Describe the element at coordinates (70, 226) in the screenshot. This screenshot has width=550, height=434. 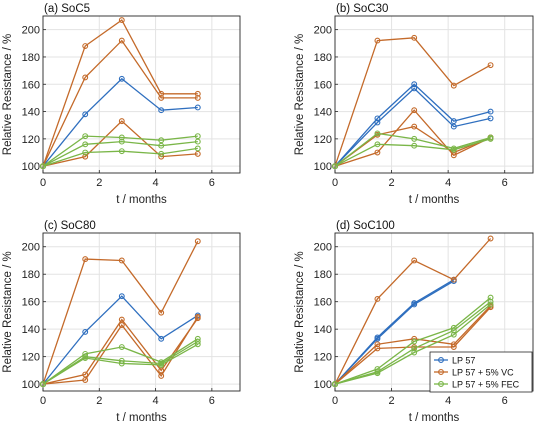
I see `panel-title: (c) SoC80` at that location.